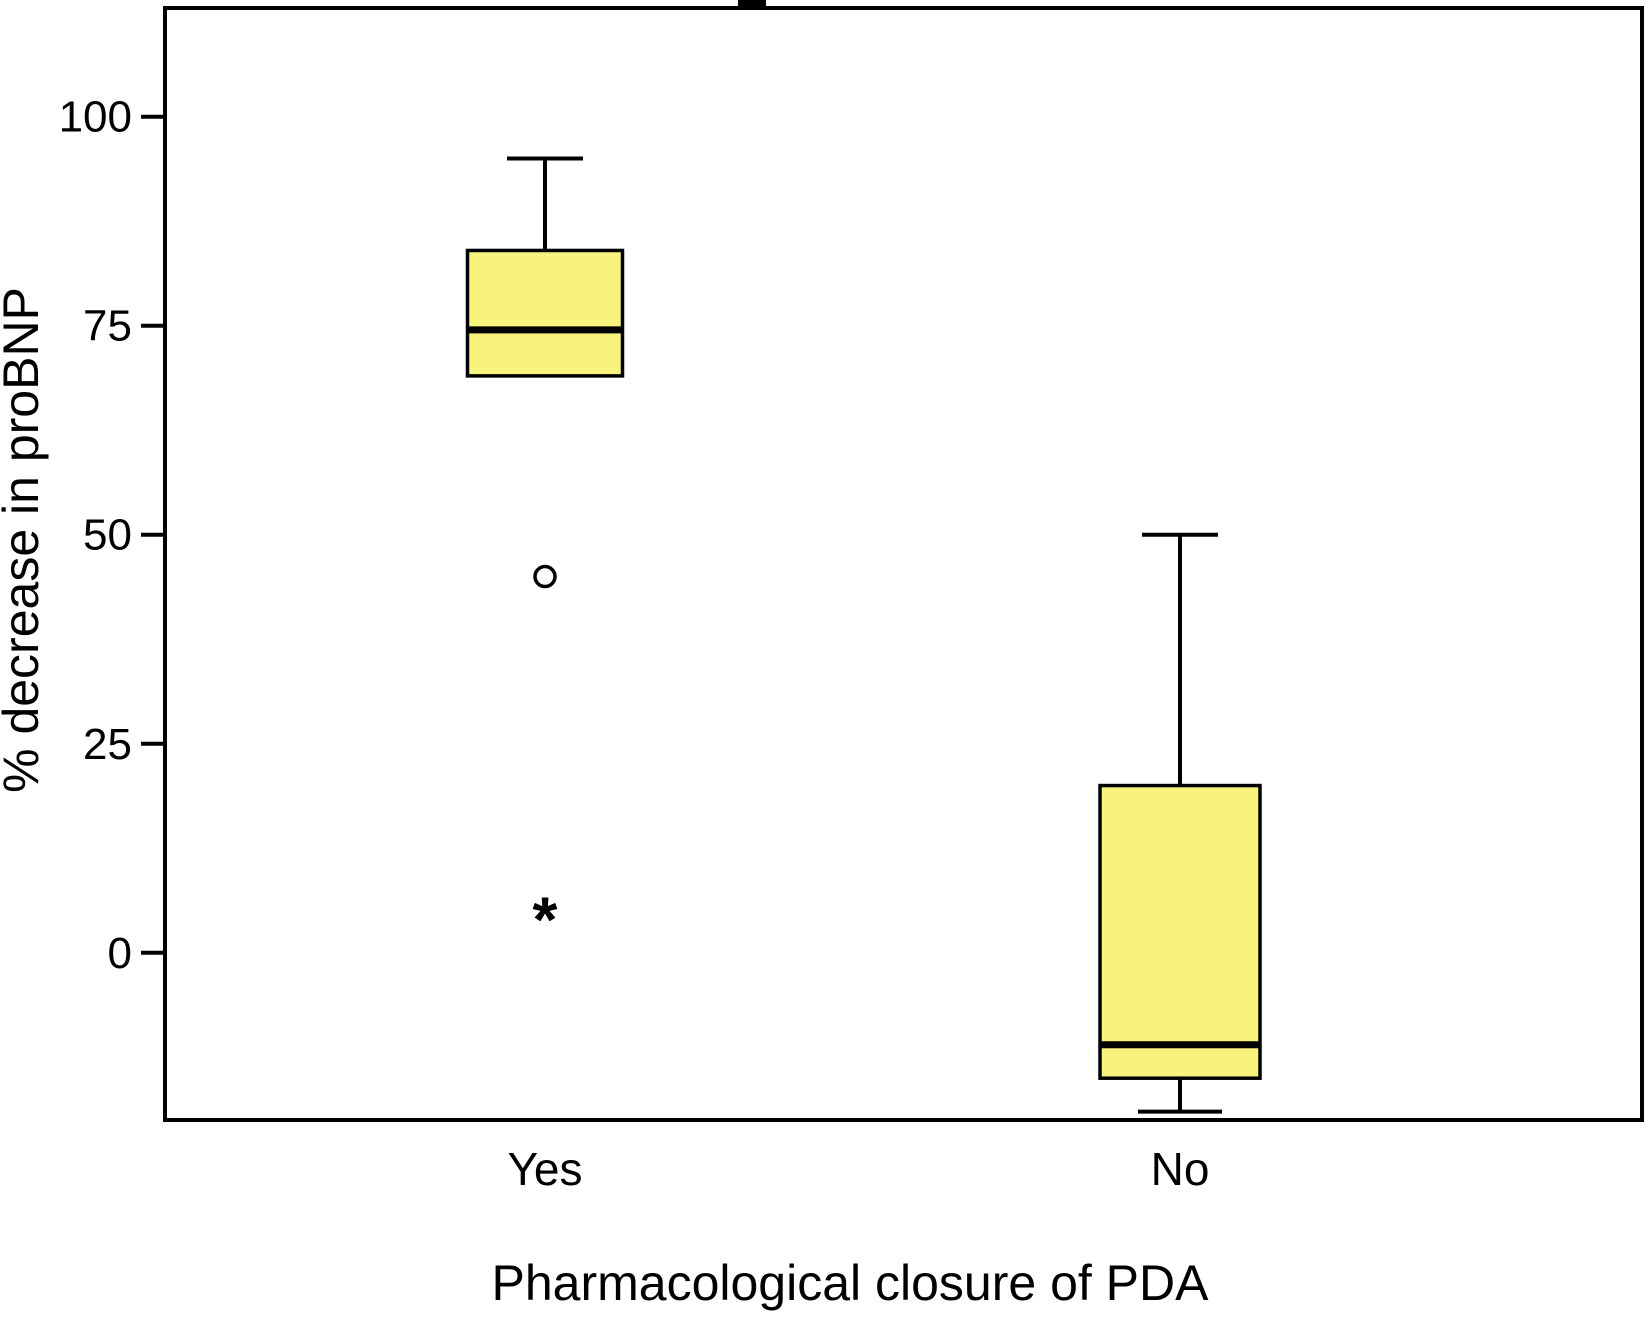 Image resolution: width=1651 pixels, height=1336 pixels. I want to click on x-axis-labels: Yes No, so click(858, 1169).